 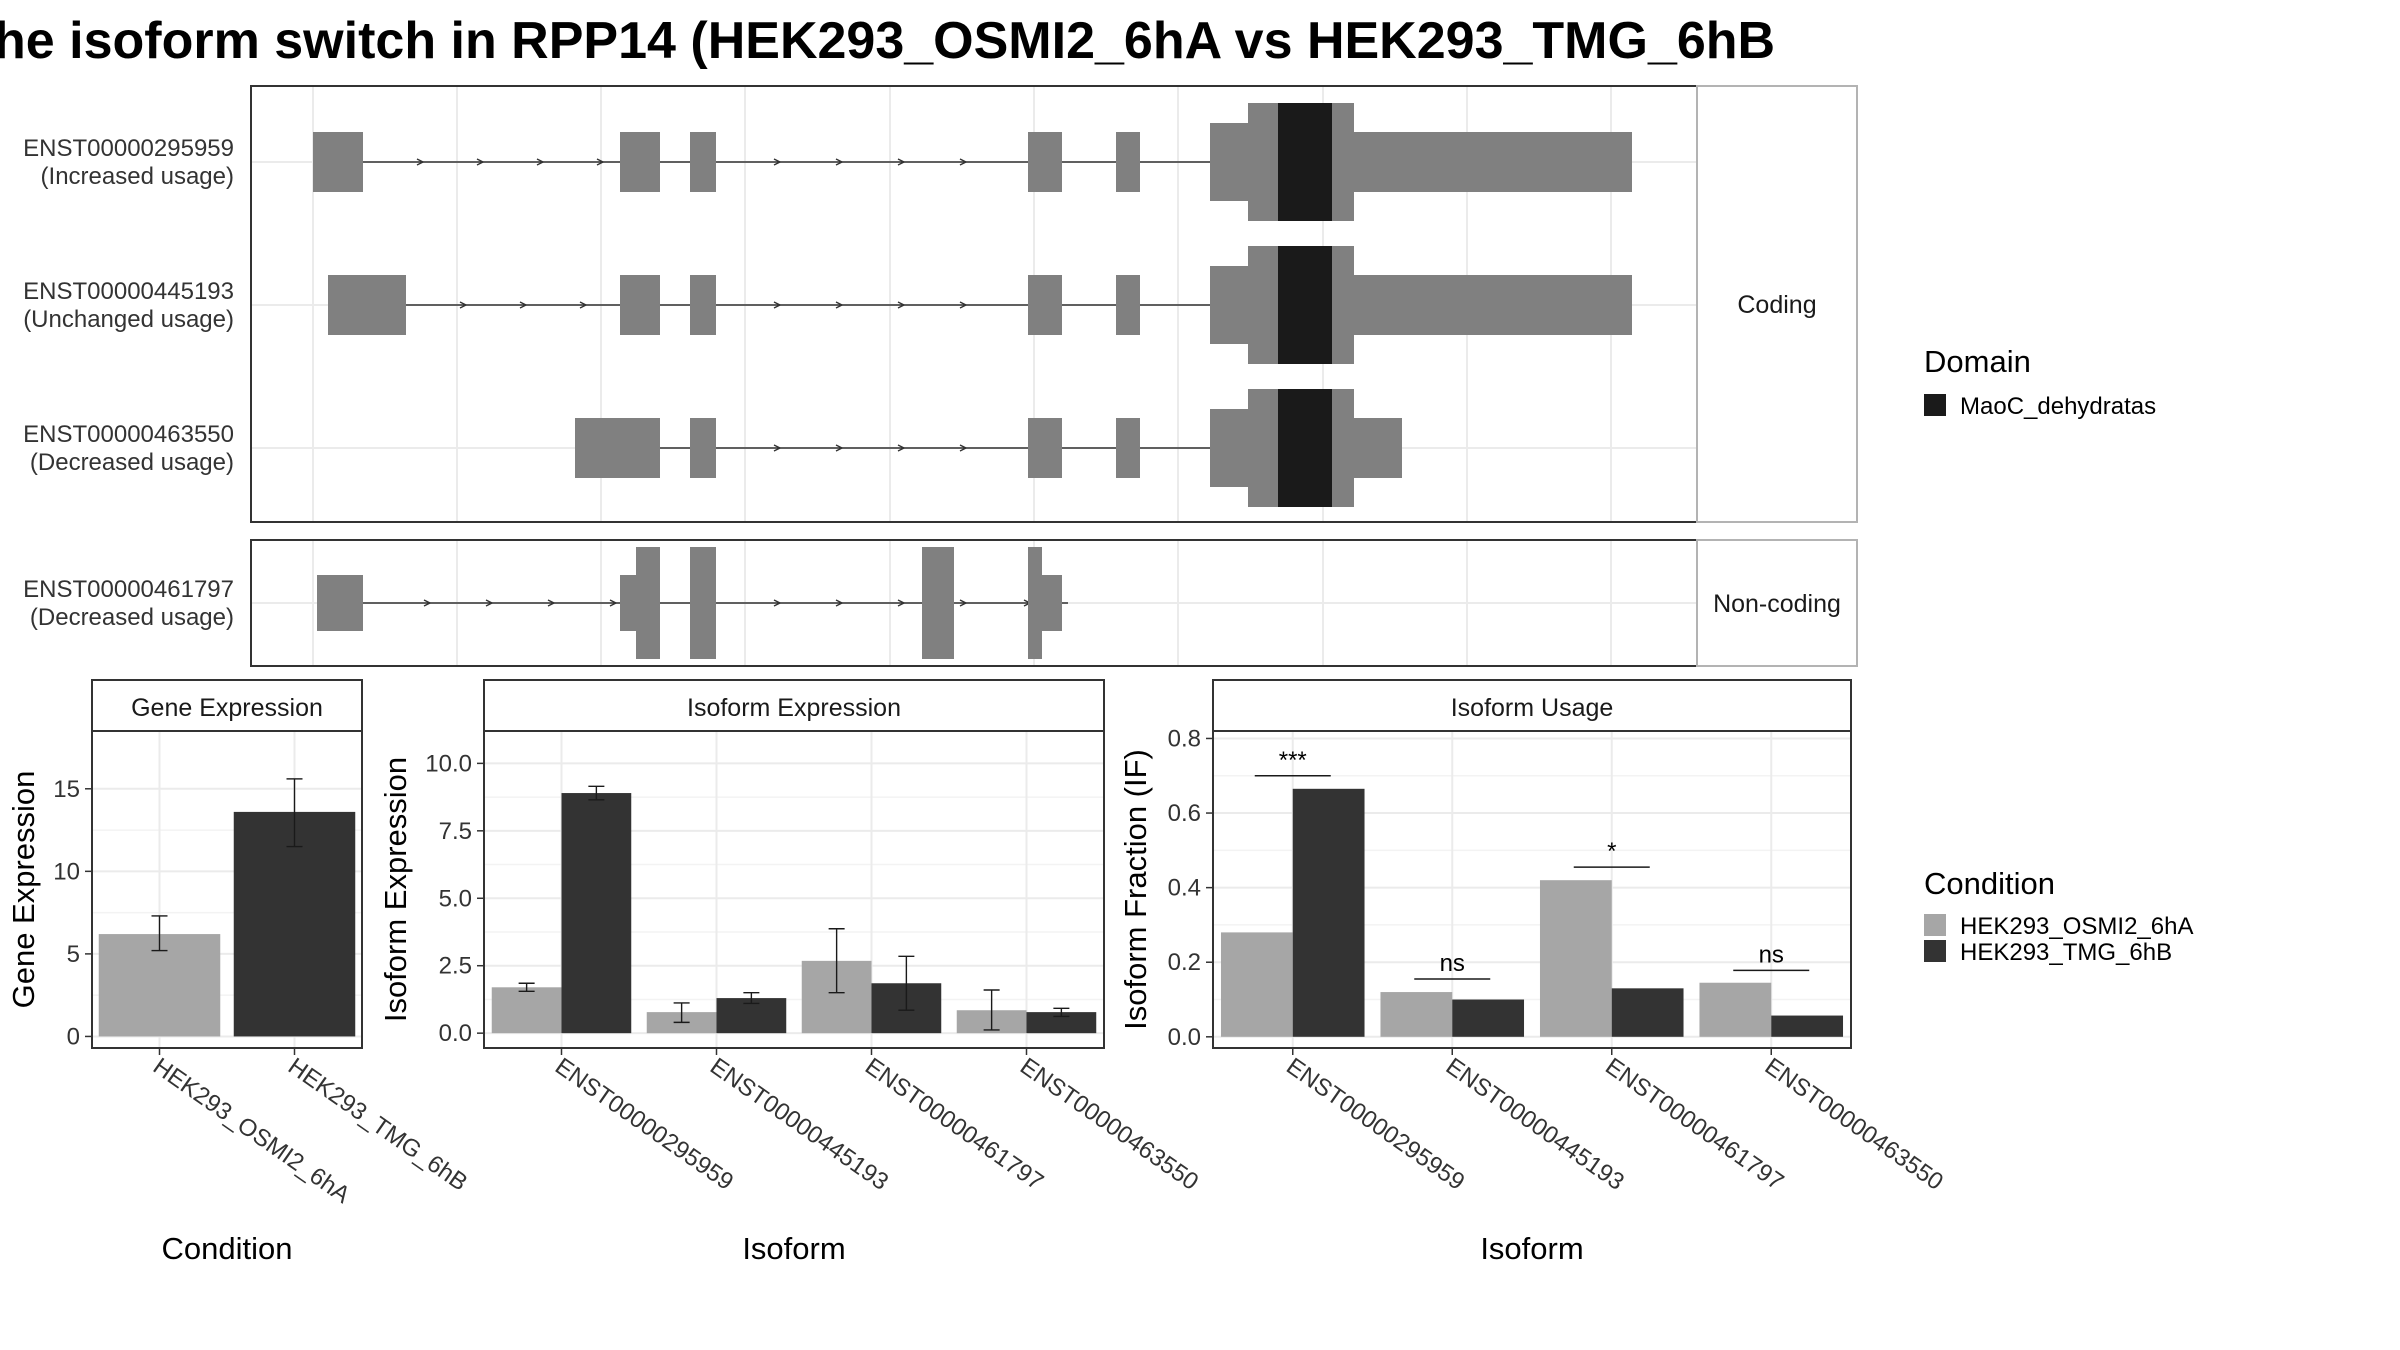 I want to click on y-tick-label: 0.4, so click(x=1184, y=888).